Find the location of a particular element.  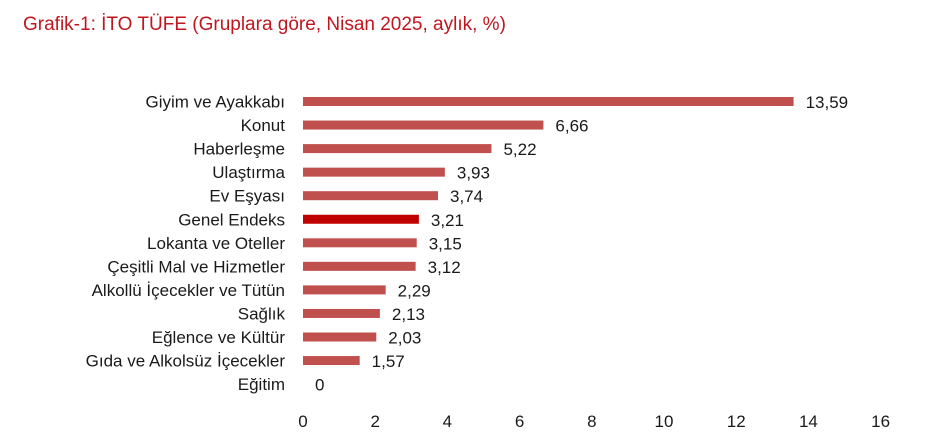

value-label-egitim: 0 is located at coordinates (319, 385).